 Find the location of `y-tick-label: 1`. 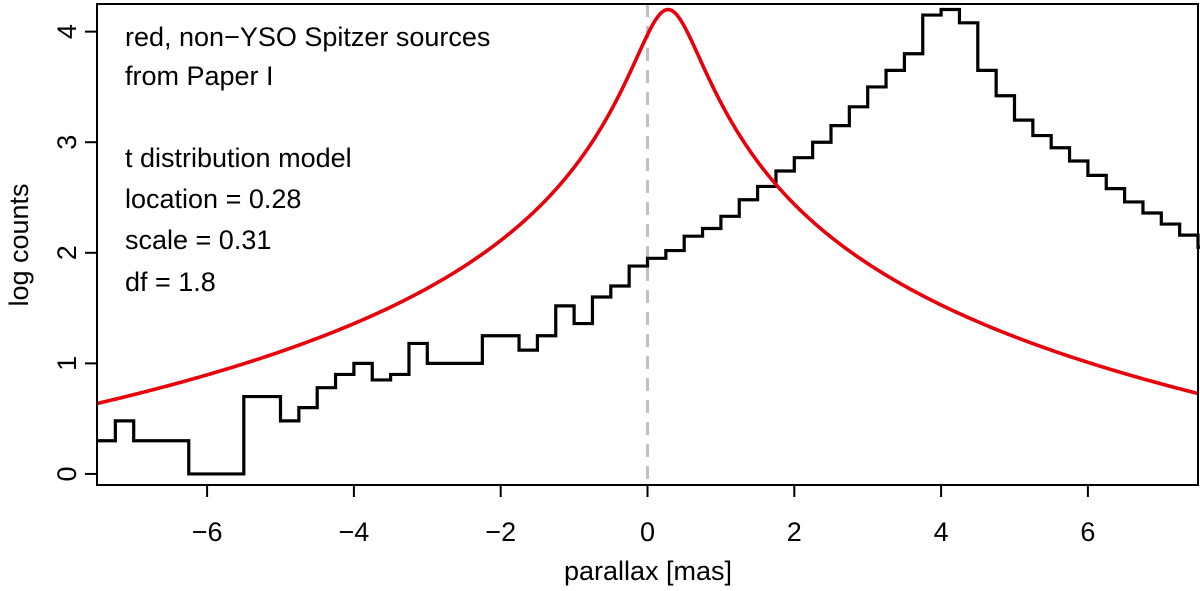

y-tick-label: 1 is located at coordinates (67, 363).